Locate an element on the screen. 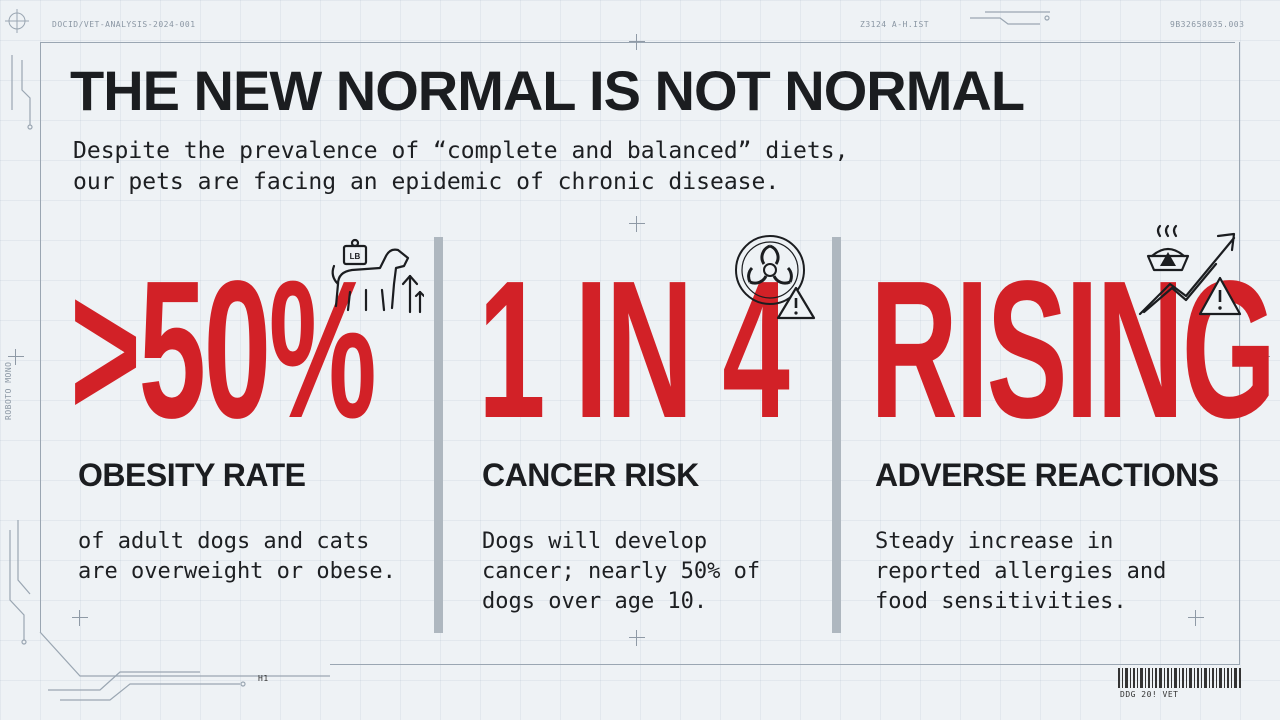  top-code: Z3124 A-H.IST is located at coordinates (895, 24).